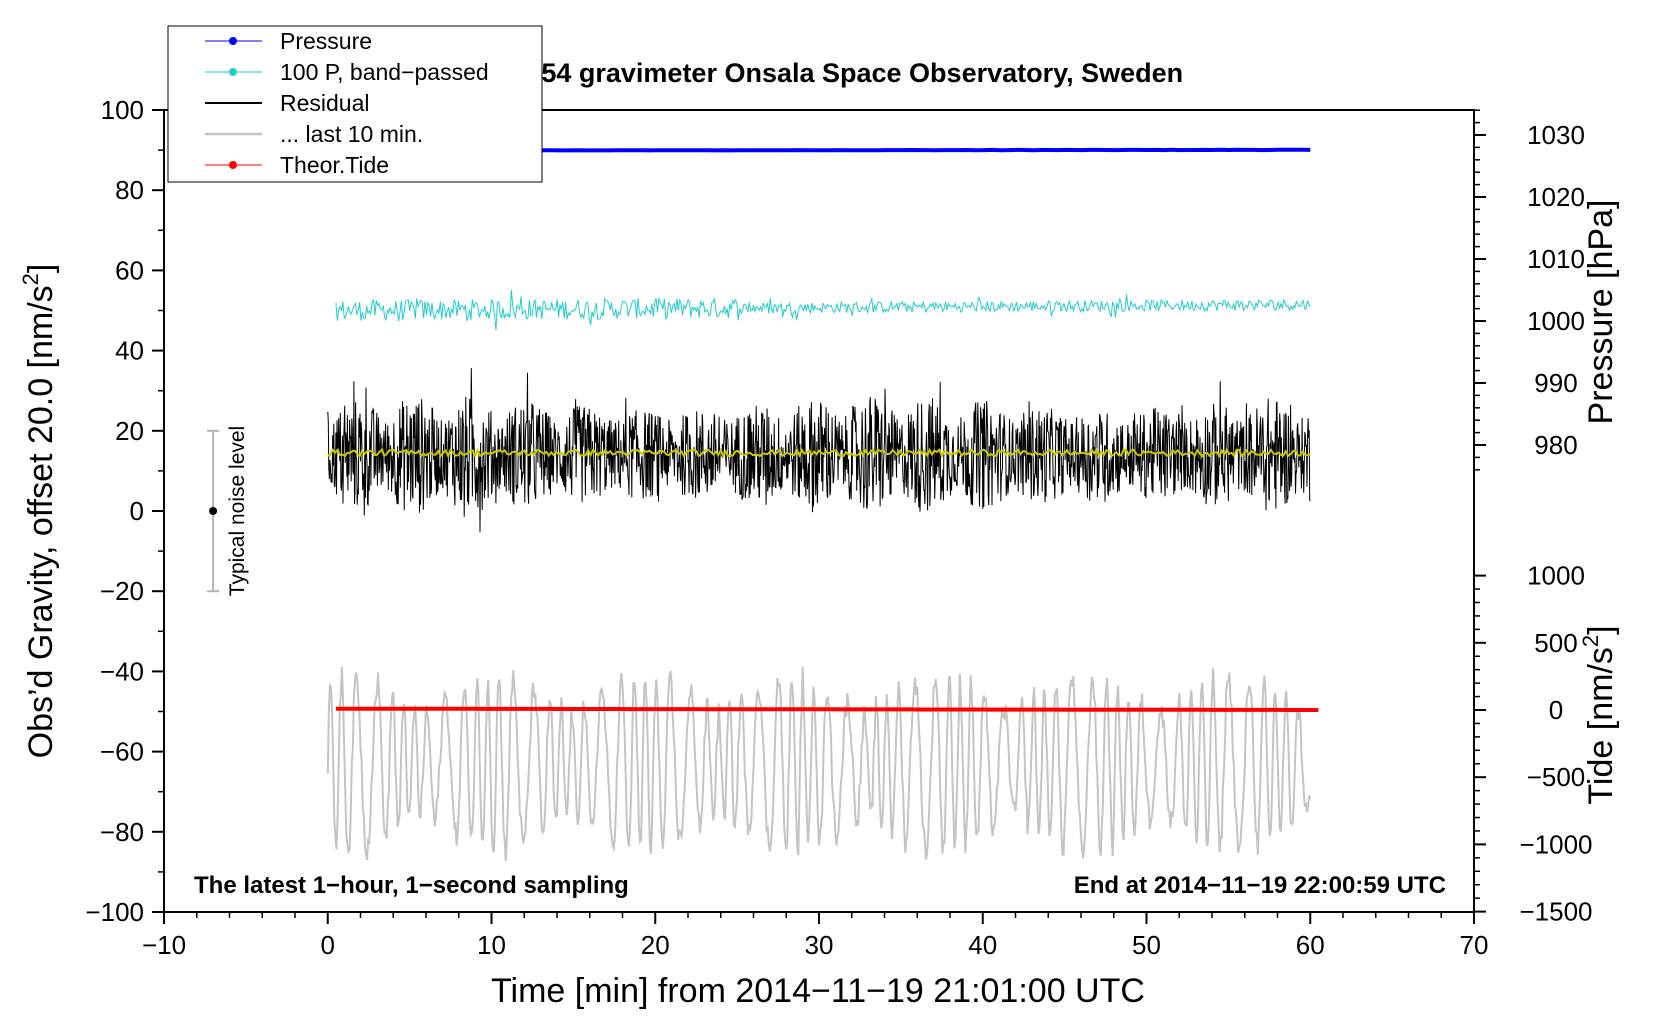 The height and width of the screenshot is (1020, 1660). What do you see at coordinates (129, 351) in the screenshot?
I see `y-tick-label: 40` at bounding box center [129, 351].